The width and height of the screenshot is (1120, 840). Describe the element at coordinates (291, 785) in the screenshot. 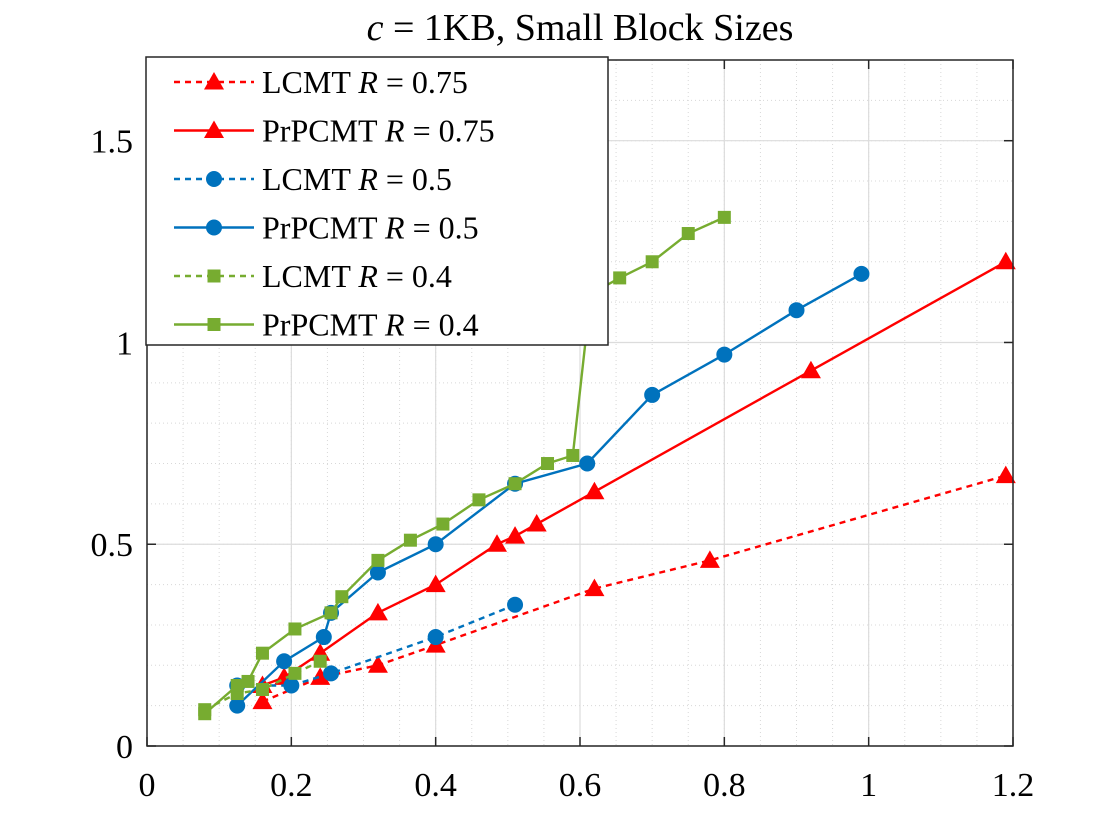

I see `x-tick-label: 0.2` at that location.